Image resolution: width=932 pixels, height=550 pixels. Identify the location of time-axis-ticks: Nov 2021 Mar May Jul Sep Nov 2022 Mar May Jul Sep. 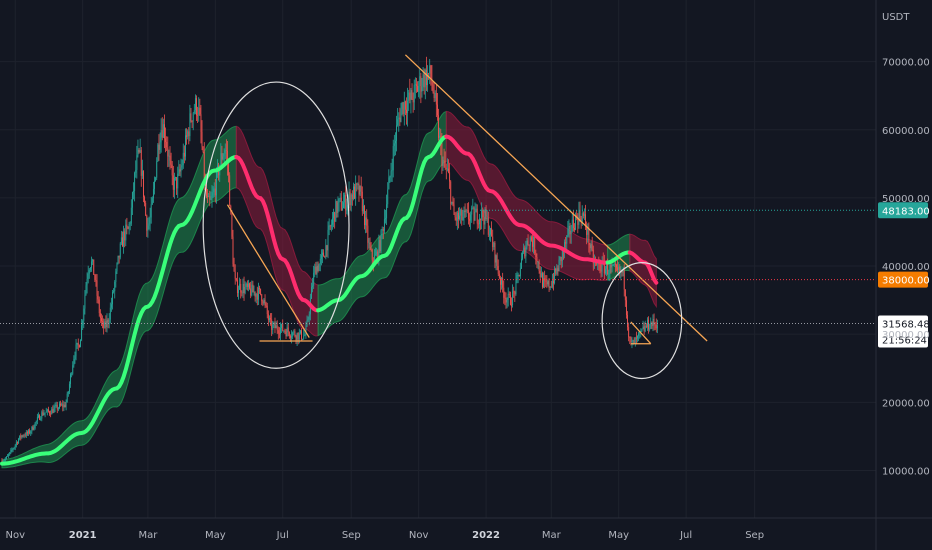
(384, 535).